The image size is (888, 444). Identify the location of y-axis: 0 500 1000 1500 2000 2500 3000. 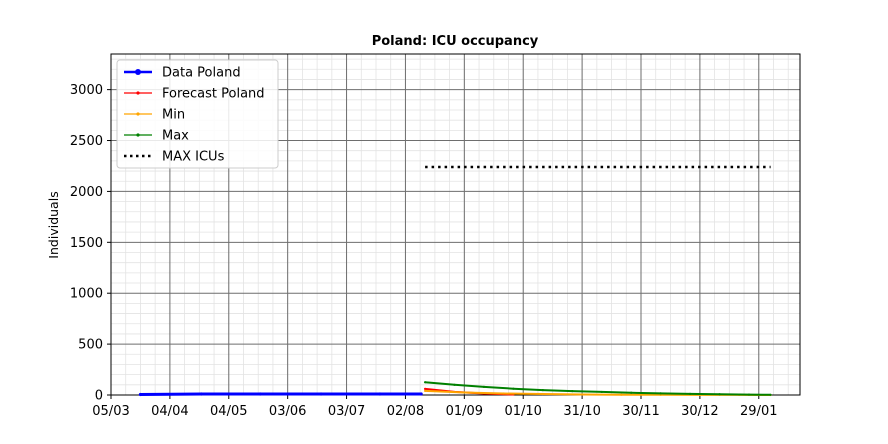
(90, 243).